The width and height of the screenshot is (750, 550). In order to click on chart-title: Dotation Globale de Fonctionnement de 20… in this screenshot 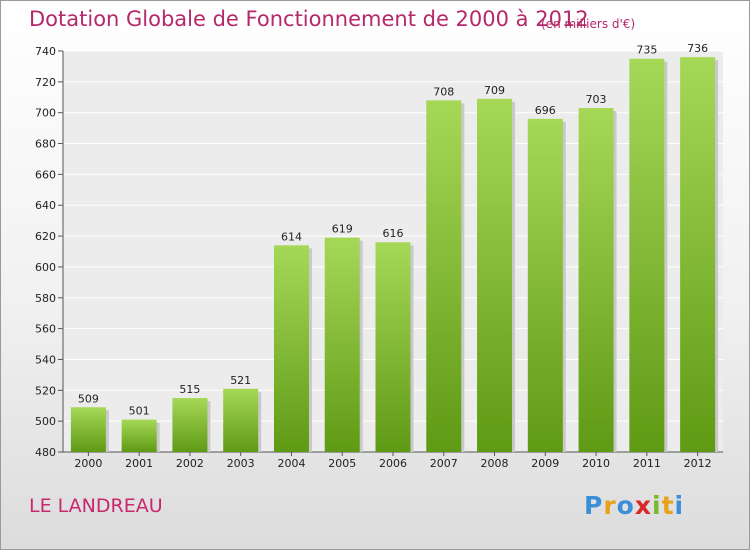, I will do `click(309, 19)`.